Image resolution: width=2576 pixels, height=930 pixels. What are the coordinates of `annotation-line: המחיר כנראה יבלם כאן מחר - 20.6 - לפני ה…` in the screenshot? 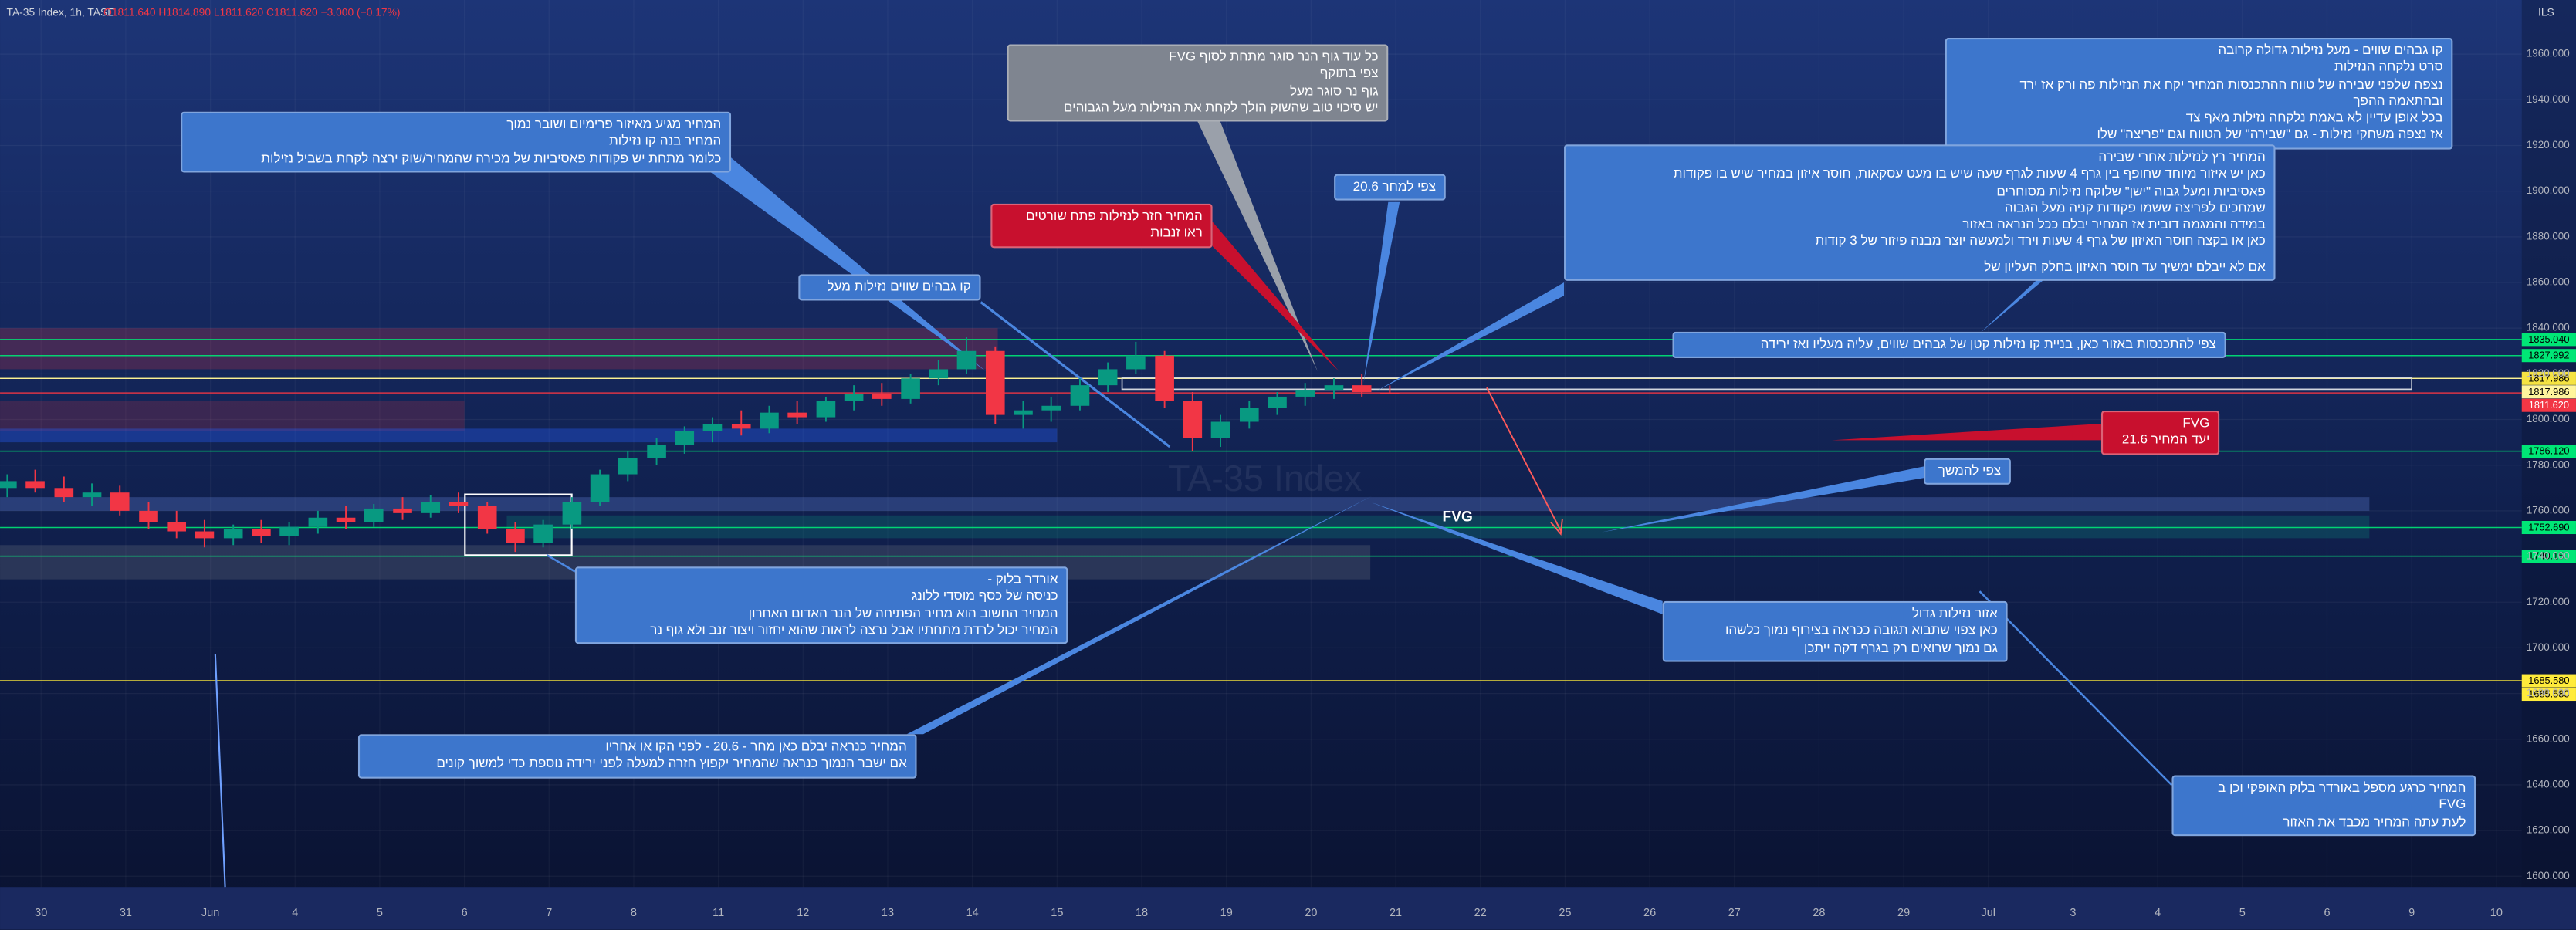 It's located at (756, 746).